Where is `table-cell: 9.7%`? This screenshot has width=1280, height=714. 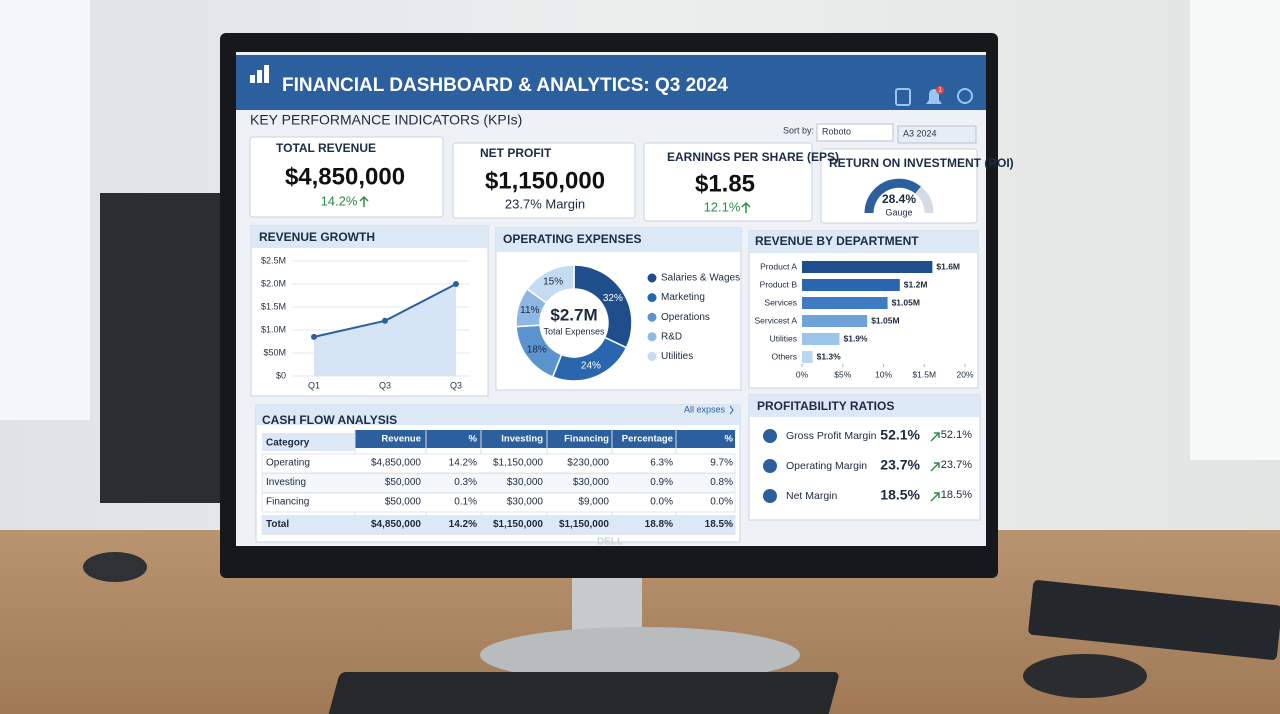
table-cell: 9.7% is located at coordinates (721, 463).